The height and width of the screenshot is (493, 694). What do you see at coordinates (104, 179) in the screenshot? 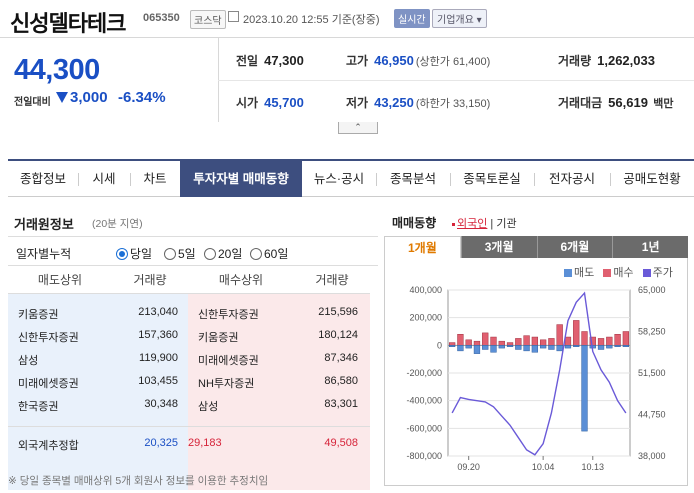
I see `tab-price: 시세` at bounding box center [104, 179].